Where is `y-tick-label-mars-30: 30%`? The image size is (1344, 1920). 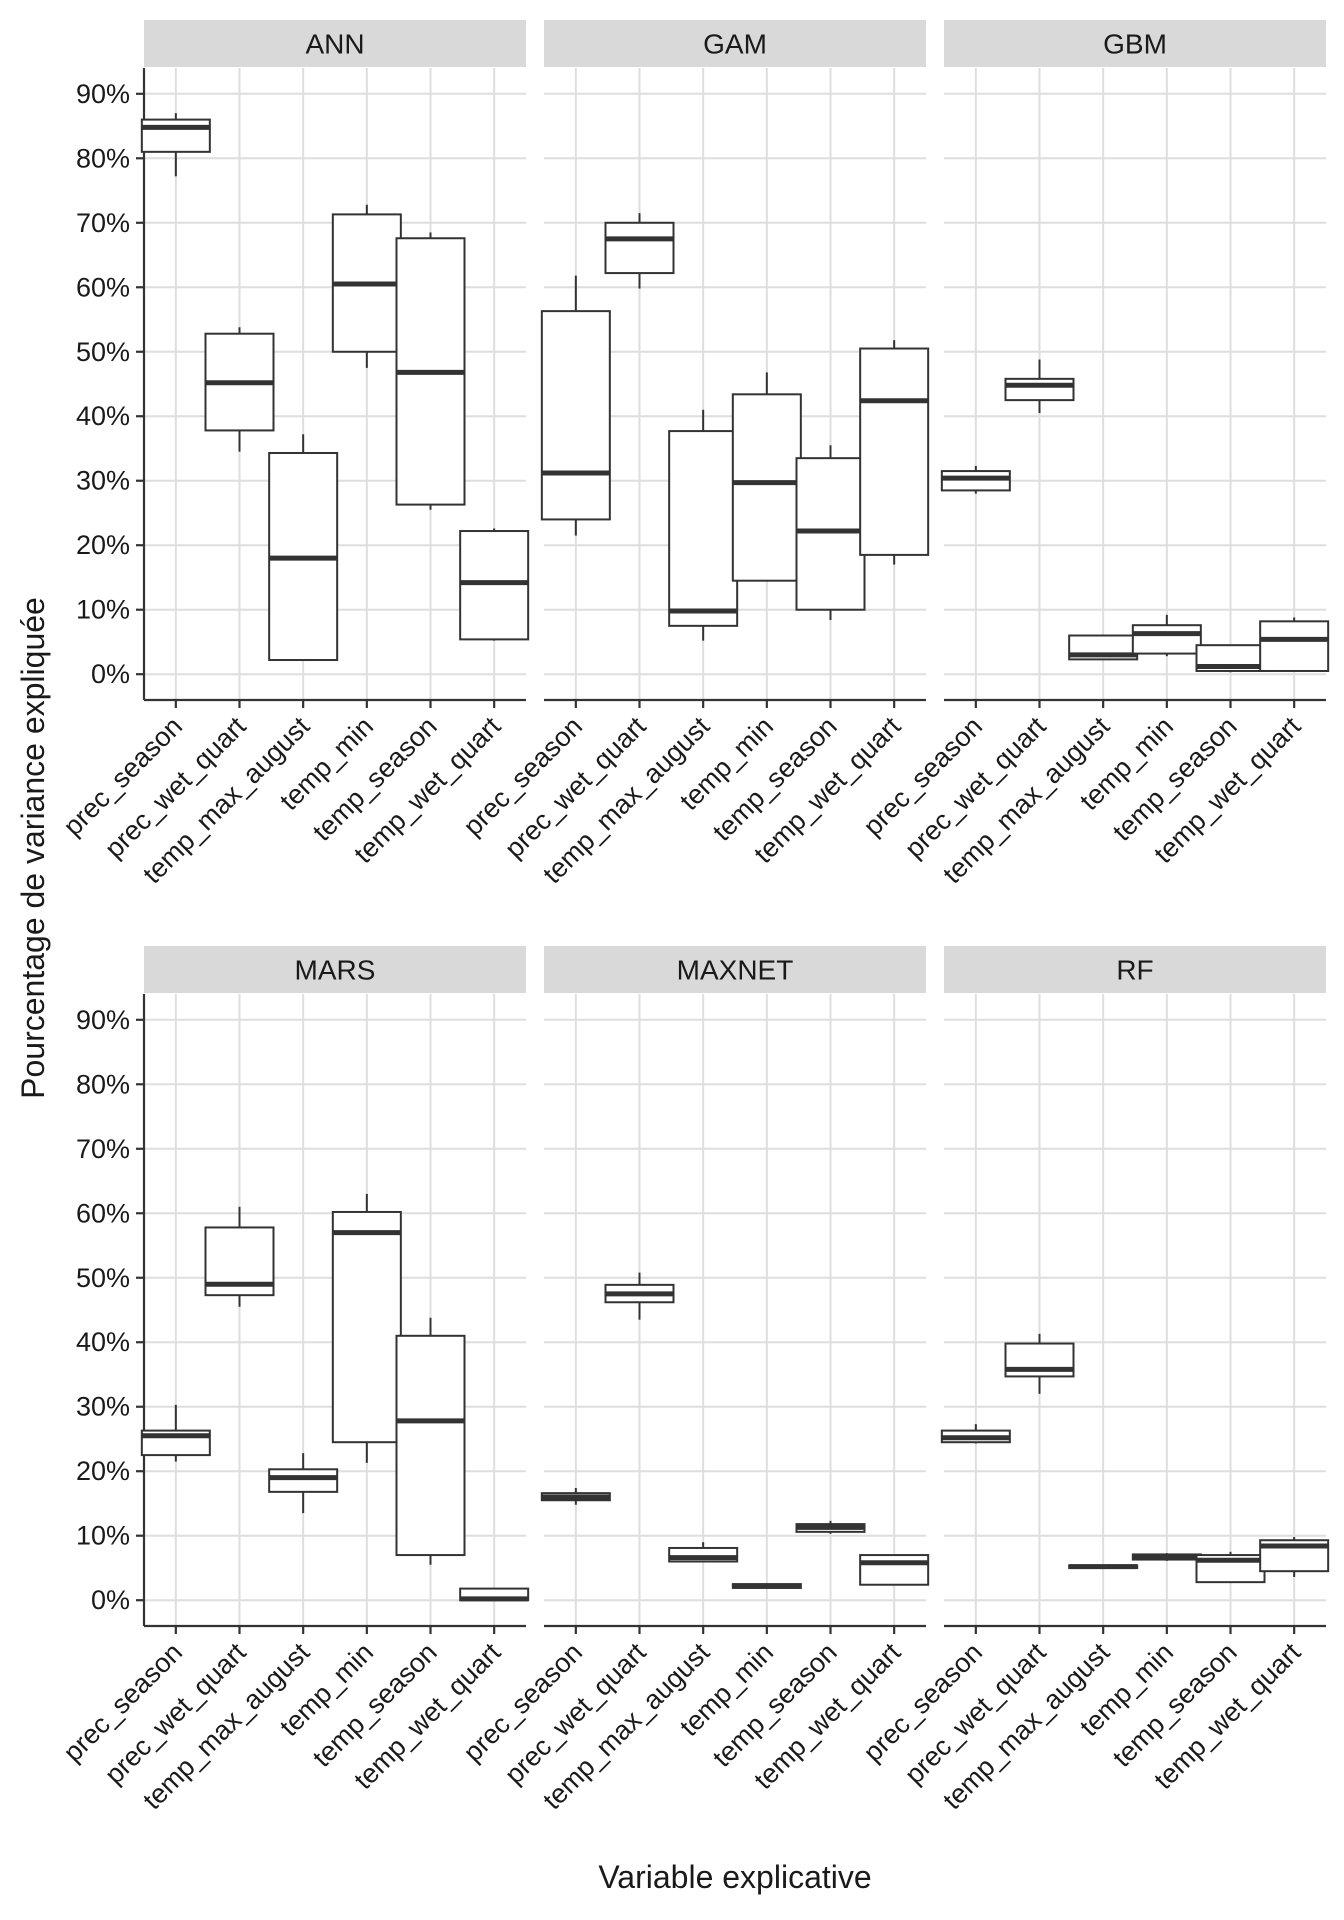
y-tick-label-mars-30: 30% is located at coordinates (103, 1407).